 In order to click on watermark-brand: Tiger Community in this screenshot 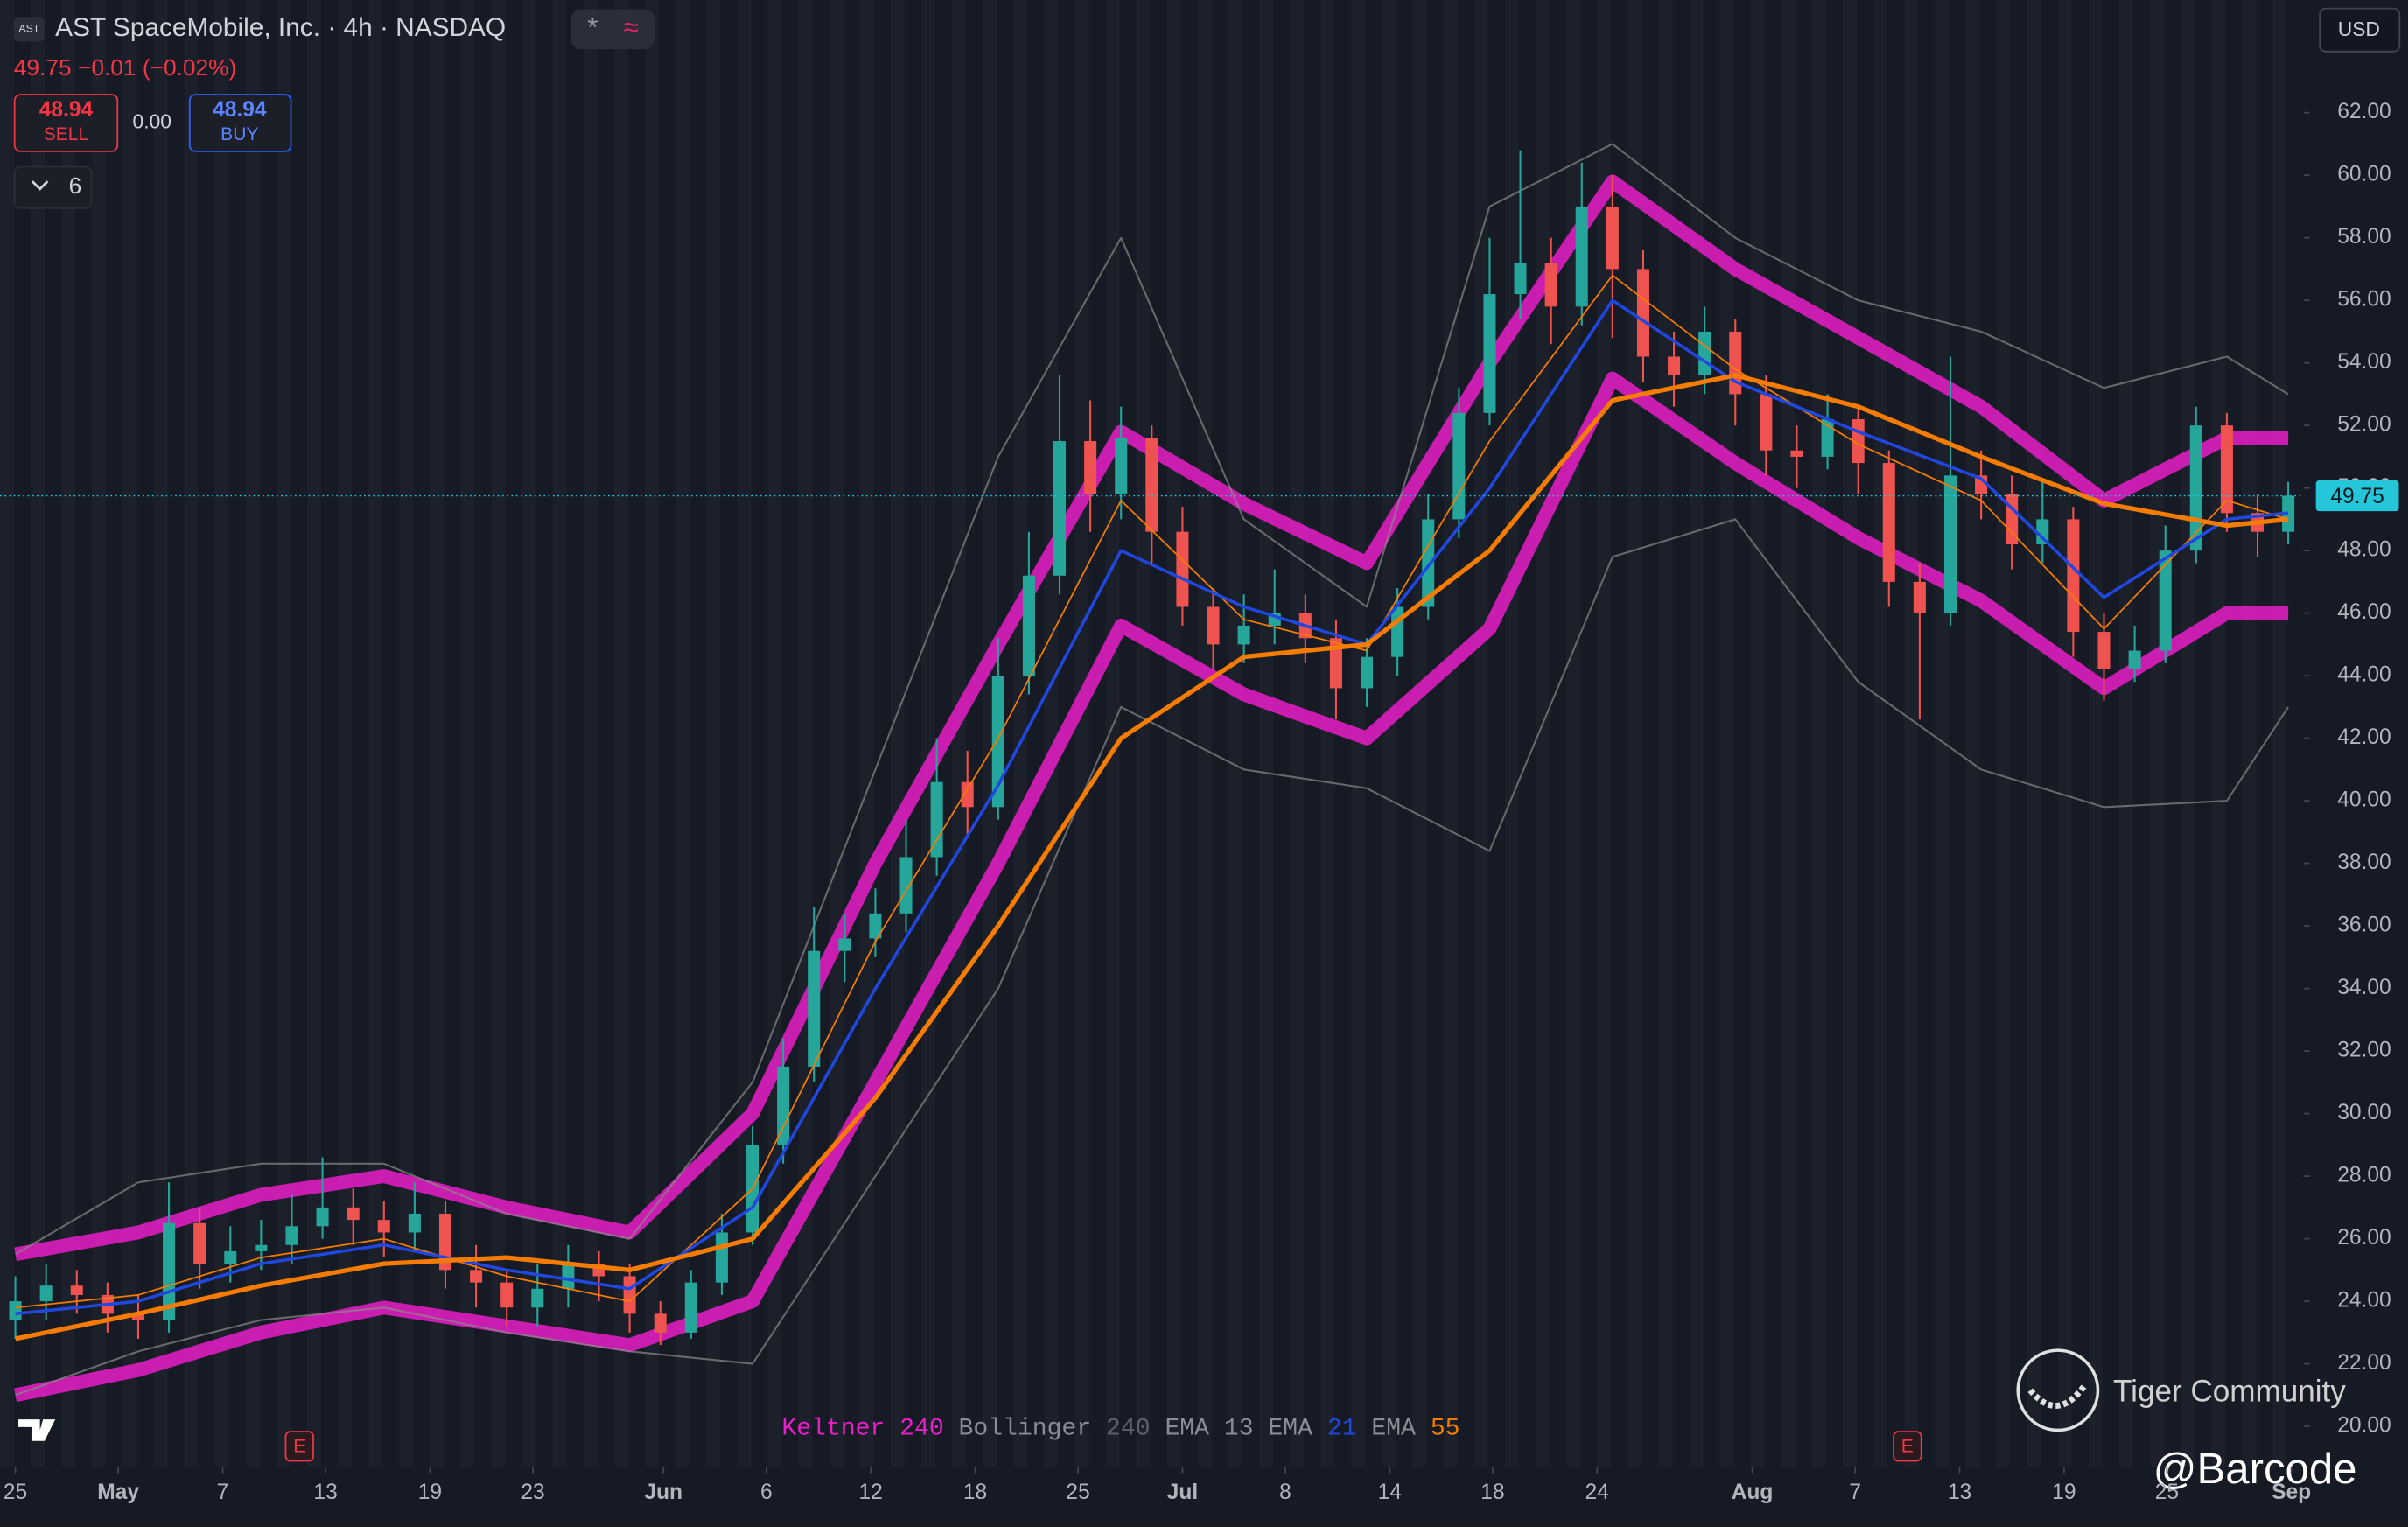, I will do `click(2229, 1392)`.